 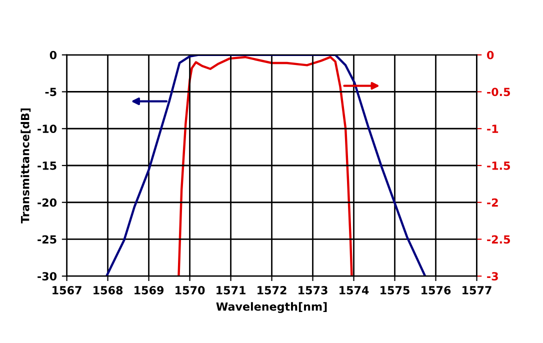 I want to click on x-tick-label: 1572, so click(x=272, y=290).